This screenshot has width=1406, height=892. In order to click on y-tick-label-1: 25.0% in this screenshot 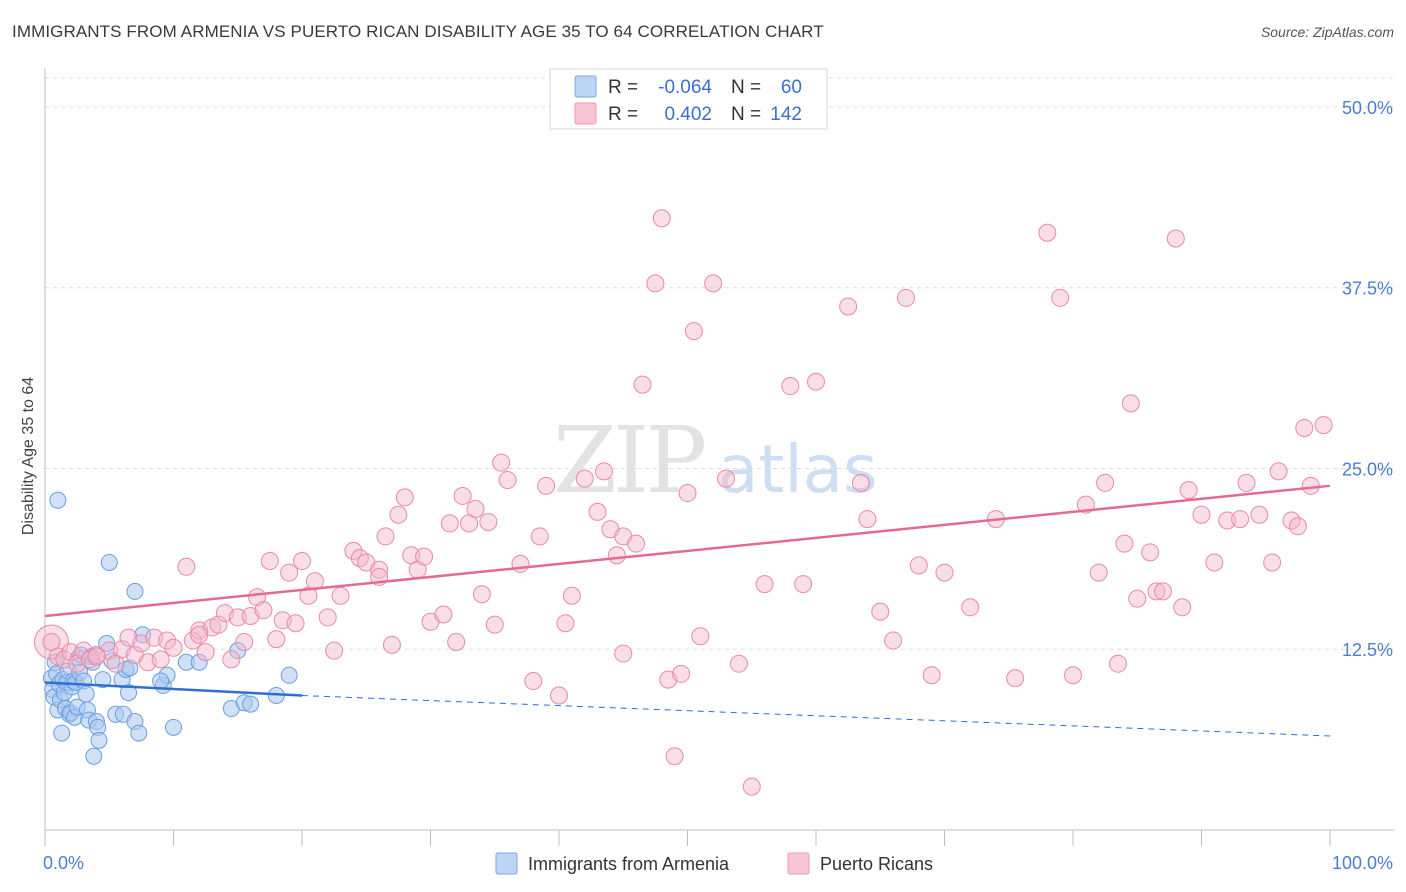, I will do `click(1367, 469)`.